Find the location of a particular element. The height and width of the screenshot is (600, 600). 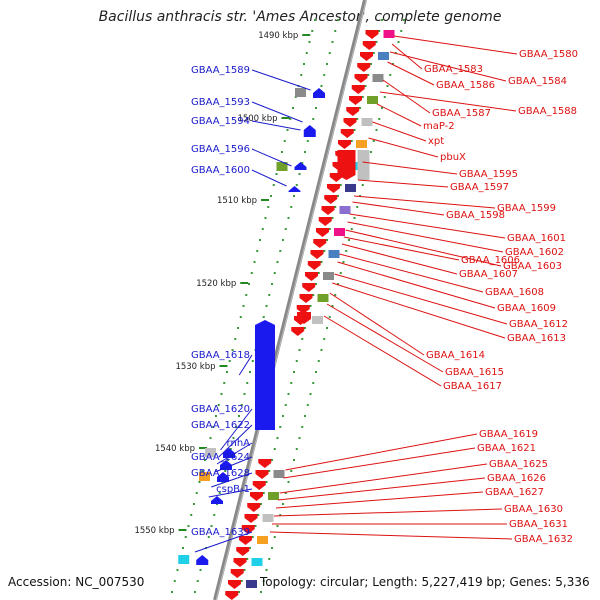

plus-gene-label: GBAA_1621 is located at coordinates (506, 448).